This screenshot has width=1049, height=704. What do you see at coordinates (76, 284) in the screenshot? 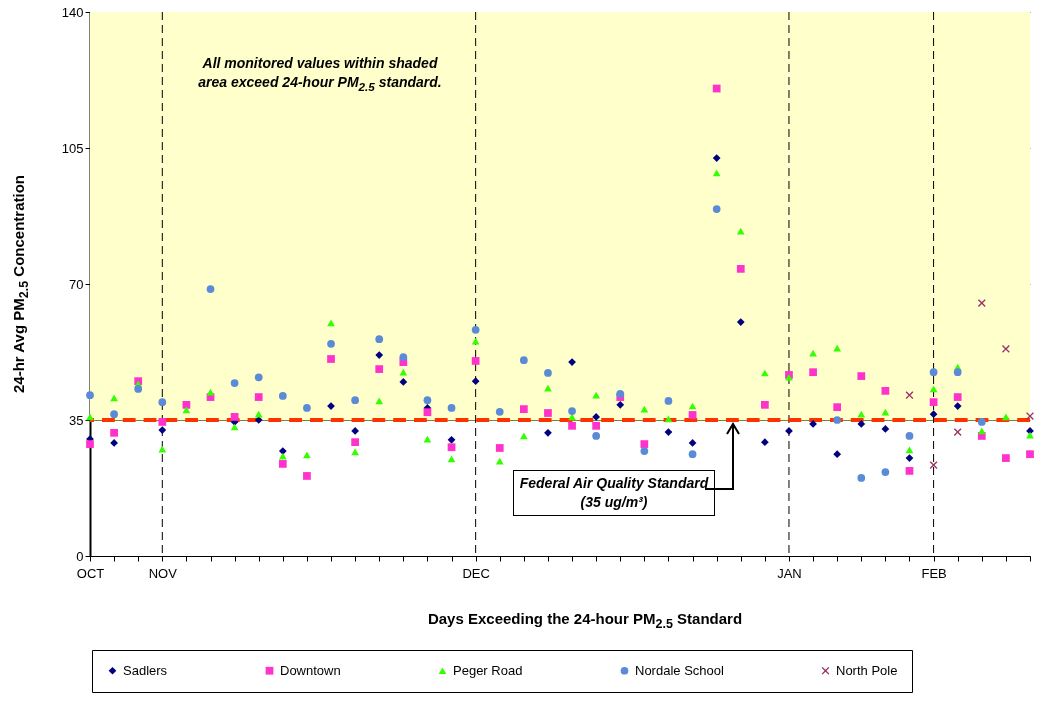
I see `y-tick-label: 70` at bounding box center [76, 284].